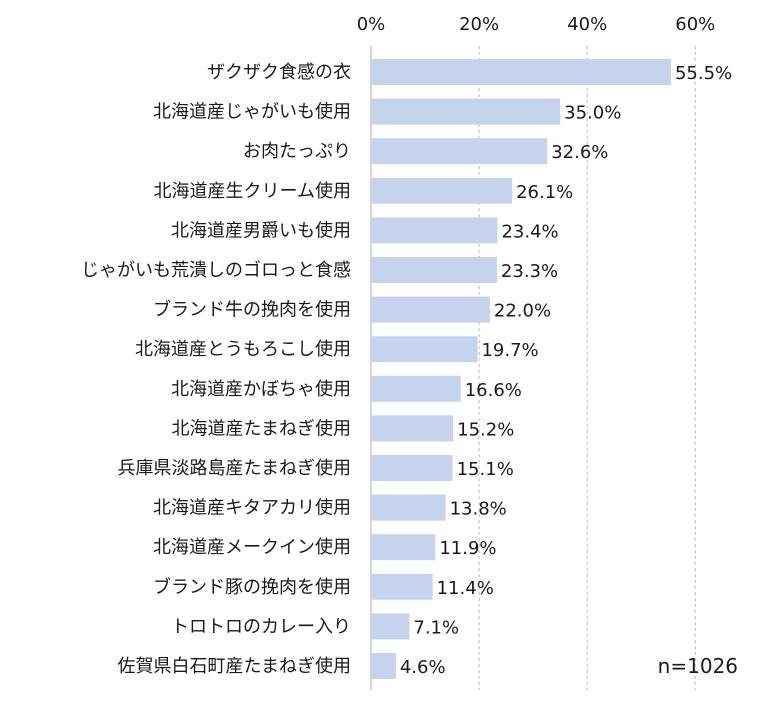  I want to click on category-label: お肉たっぷり, so click(297, 151).